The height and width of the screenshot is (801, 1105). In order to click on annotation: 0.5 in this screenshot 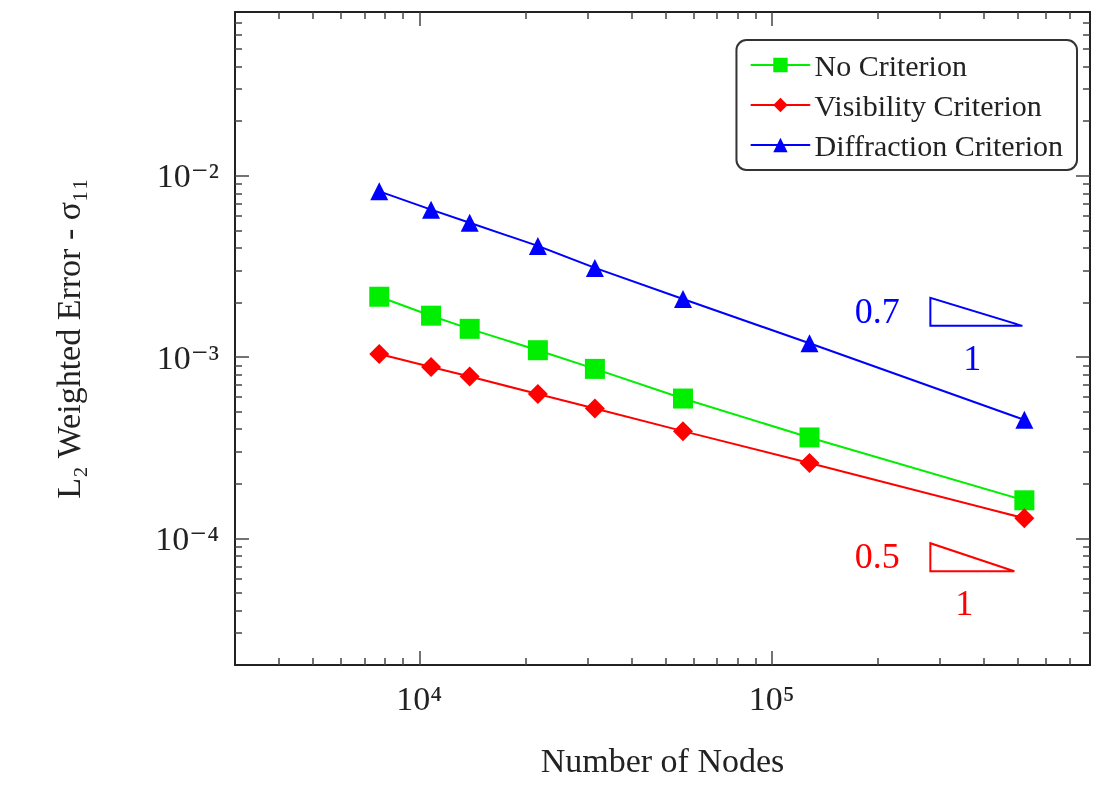, I will do `click(877, 556)`.